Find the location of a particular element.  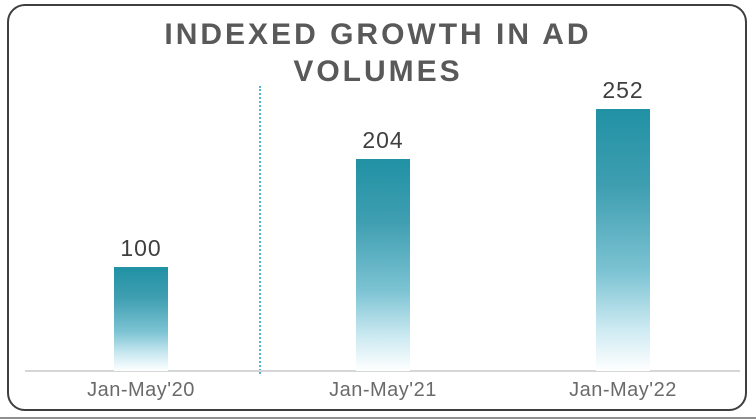

bar-group-jan-may-22: 252 is located at coordinates (623, 224).